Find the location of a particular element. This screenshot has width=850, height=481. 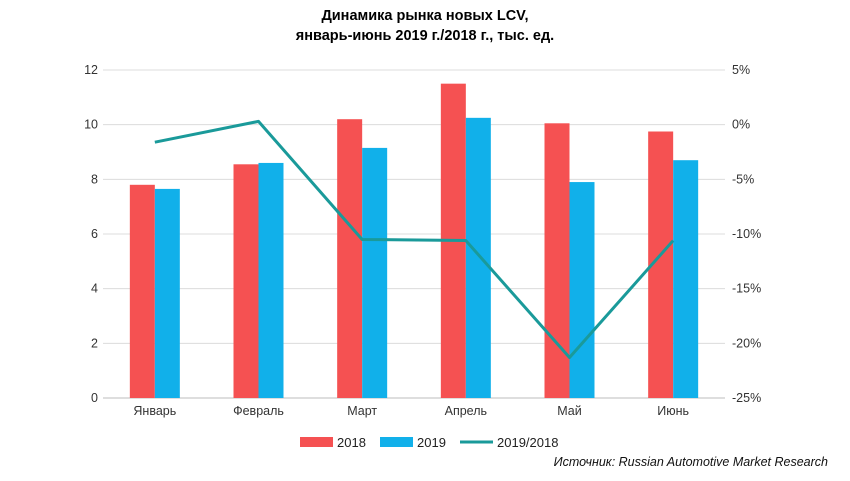

bar-2018-Май is located at coordinates (557, 261).